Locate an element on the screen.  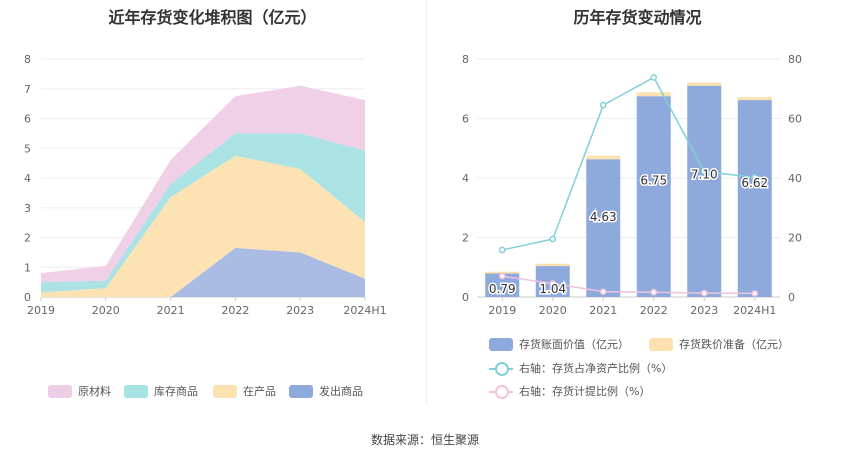
right-right-axis-label: 60 is located at coordinates (795, 119).